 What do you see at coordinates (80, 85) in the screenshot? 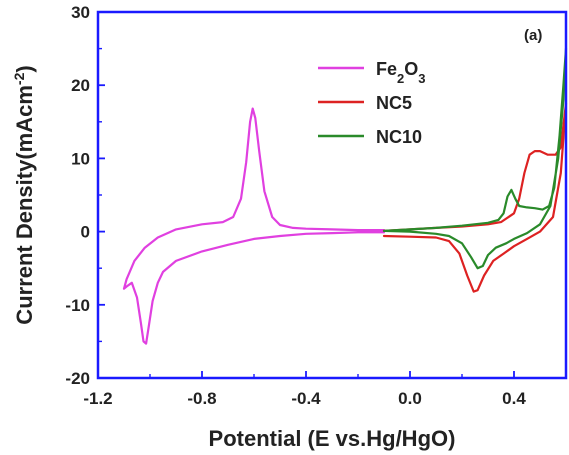
I see `y-tick-label: 20` at bounding box center [80, 85].